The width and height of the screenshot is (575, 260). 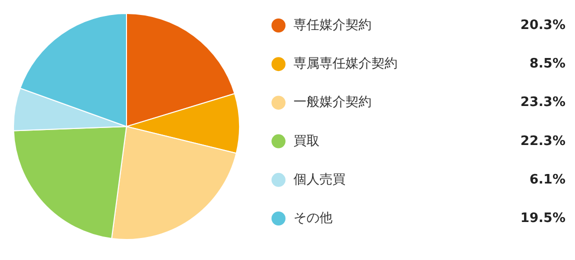 What do you see at coordinates (346, 64) in the screenshot?
I see `legend-label: 専属専任媒介契約` at bounding box center [346, 64].